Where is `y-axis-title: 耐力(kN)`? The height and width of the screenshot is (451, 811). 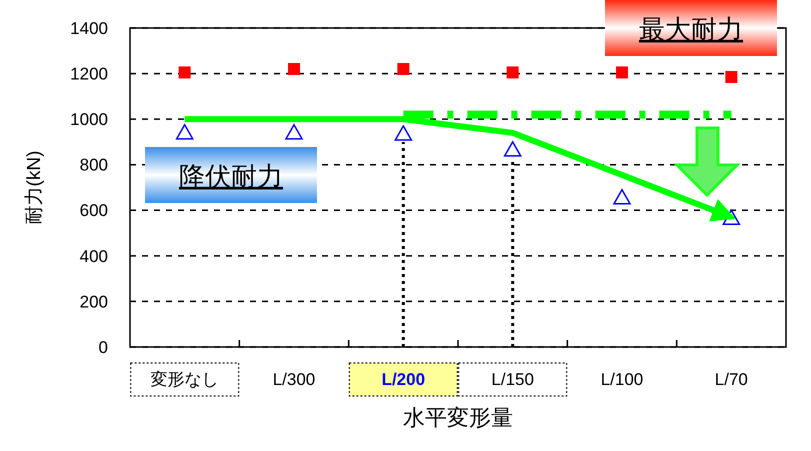 y-axis-title: 耐力(kN) is located at coordinates (34, 187).